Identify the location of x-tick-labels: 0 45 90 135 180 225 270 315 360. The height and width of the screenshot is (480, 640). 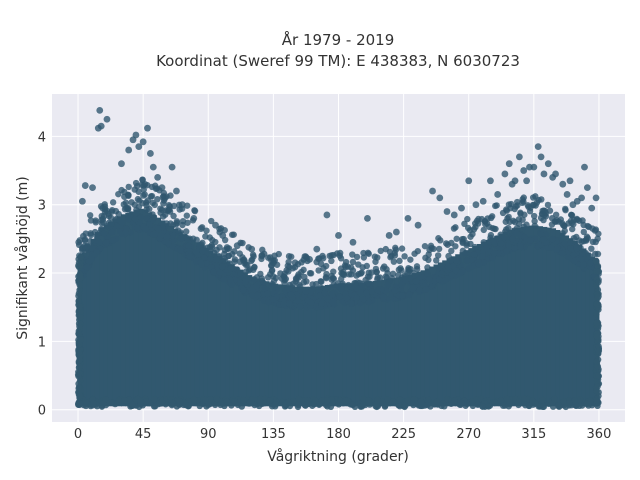
(342, 434).